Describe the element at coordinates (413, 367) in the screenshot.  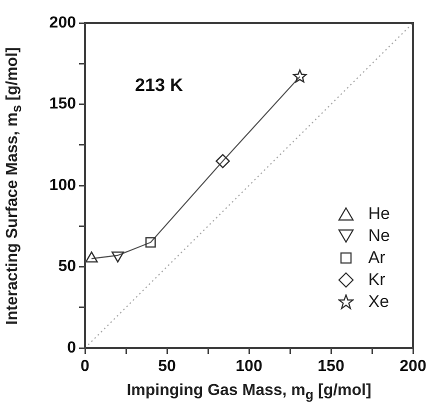
I see `x-tick-label: 200` at that location.